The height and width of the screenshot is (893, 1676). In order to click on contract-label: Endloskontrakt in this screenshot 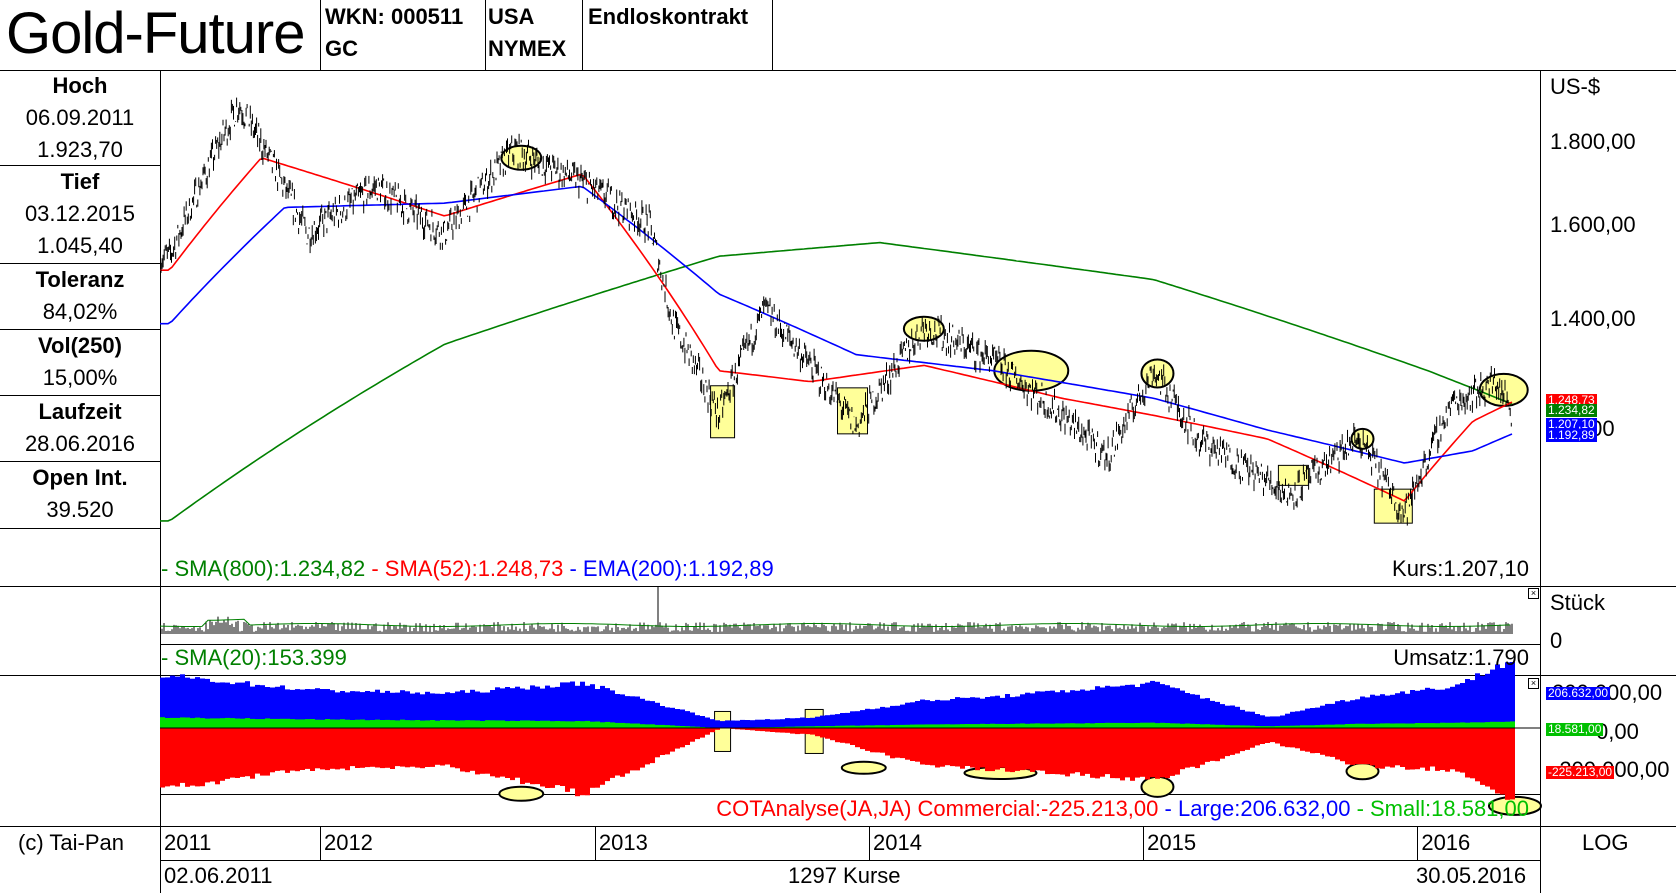, I will do `click(668, 16)`.